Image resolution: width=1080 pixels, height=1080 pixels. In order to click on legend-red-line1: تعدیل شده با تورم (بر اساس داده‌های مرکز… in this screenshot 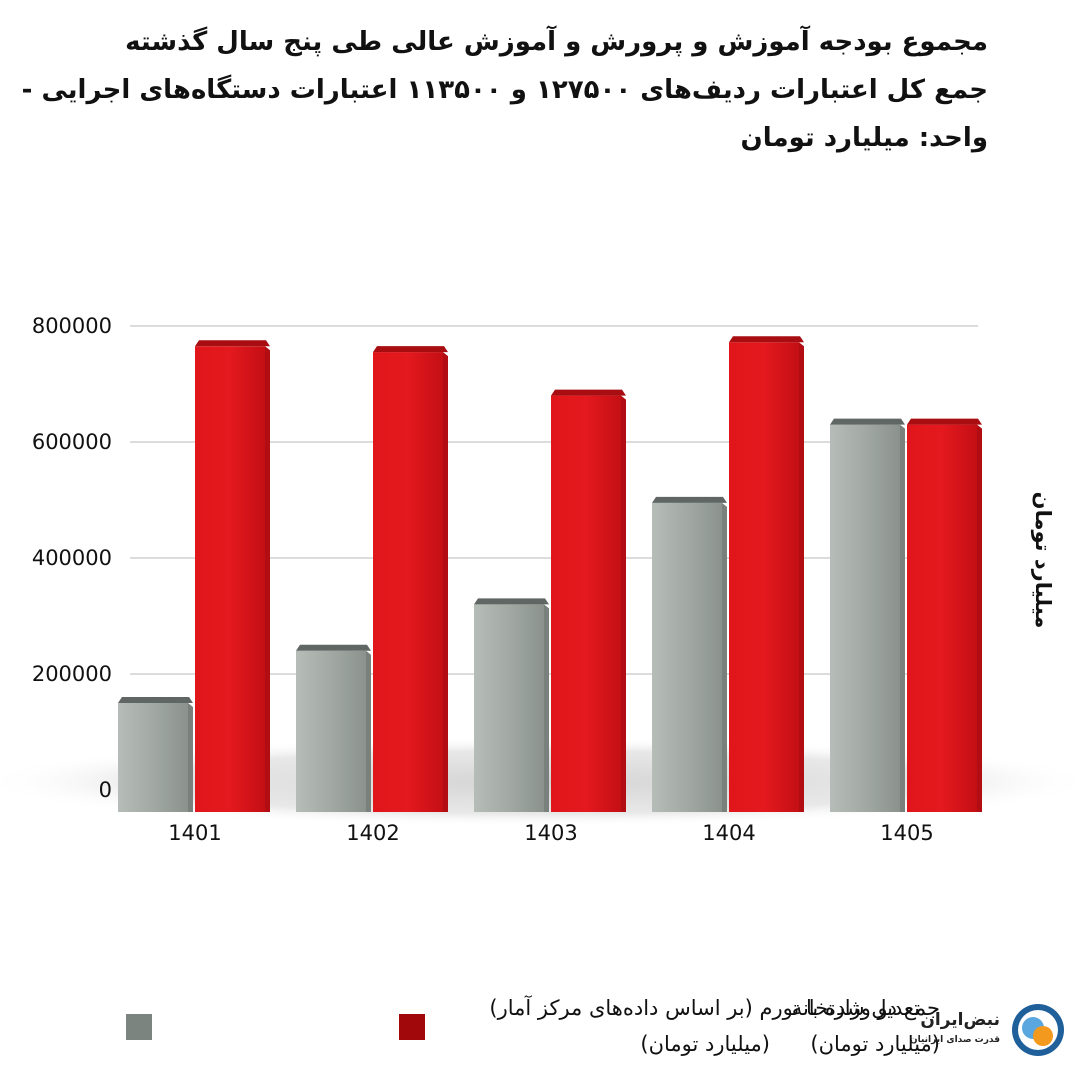, I will do `click(704, 1008)`.